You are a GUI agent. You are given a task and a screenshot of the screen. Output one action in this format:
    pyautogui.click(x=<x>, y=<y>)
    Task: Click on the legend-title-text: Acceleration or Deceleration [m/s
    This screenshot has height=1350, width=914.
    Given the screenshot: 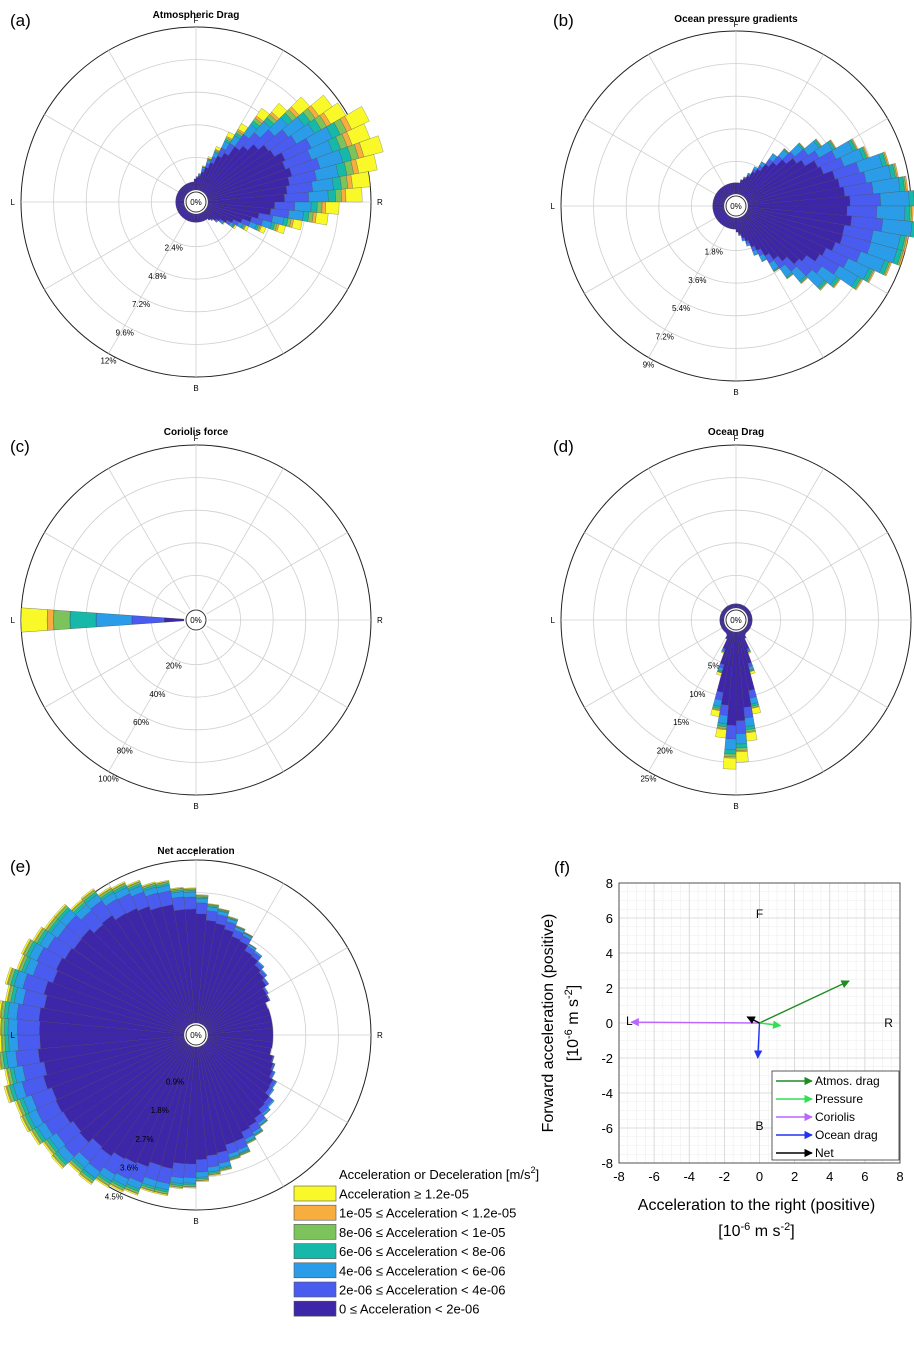 What is the action you would take?
    pyautogui.click(x=435, y=1174)
    